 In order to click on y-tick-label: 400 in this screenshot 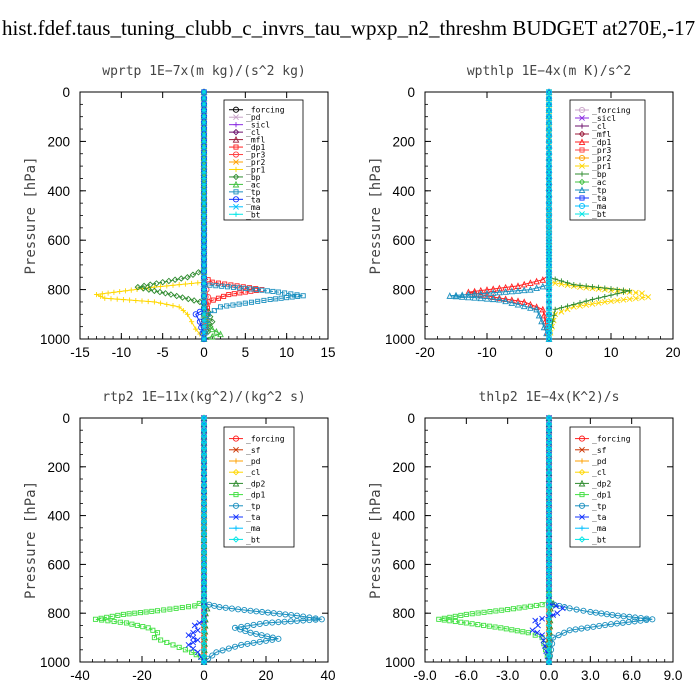, I will do `click(403, 191)`.